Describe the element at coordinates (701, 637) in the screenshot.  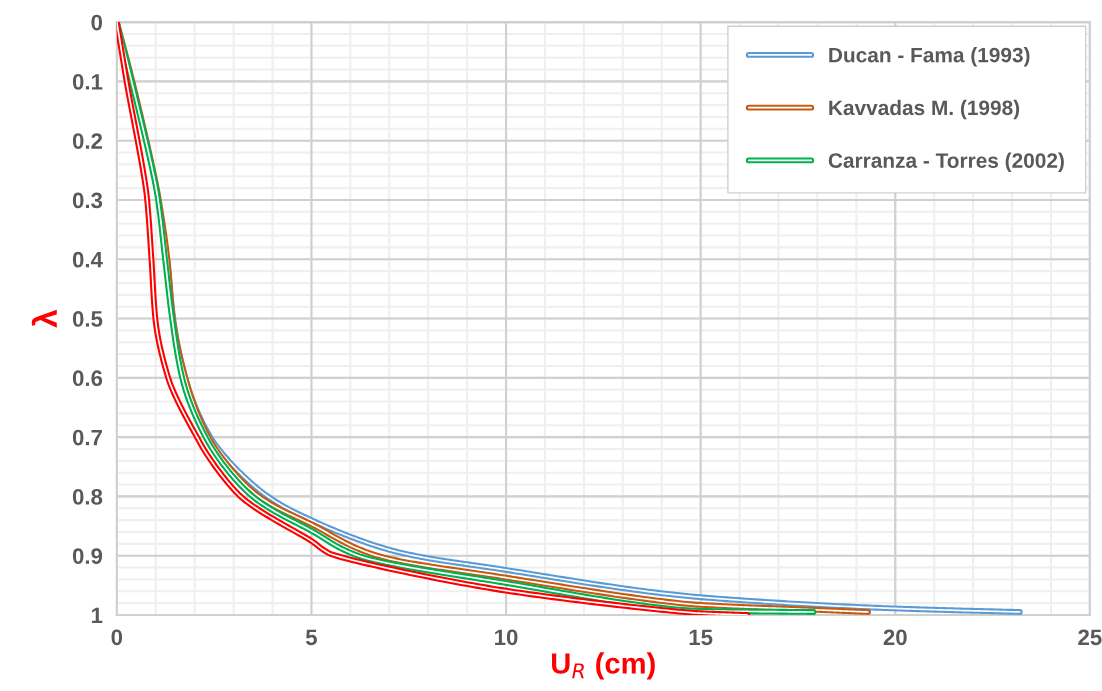
I see `x-tick-label: 15` at that location.